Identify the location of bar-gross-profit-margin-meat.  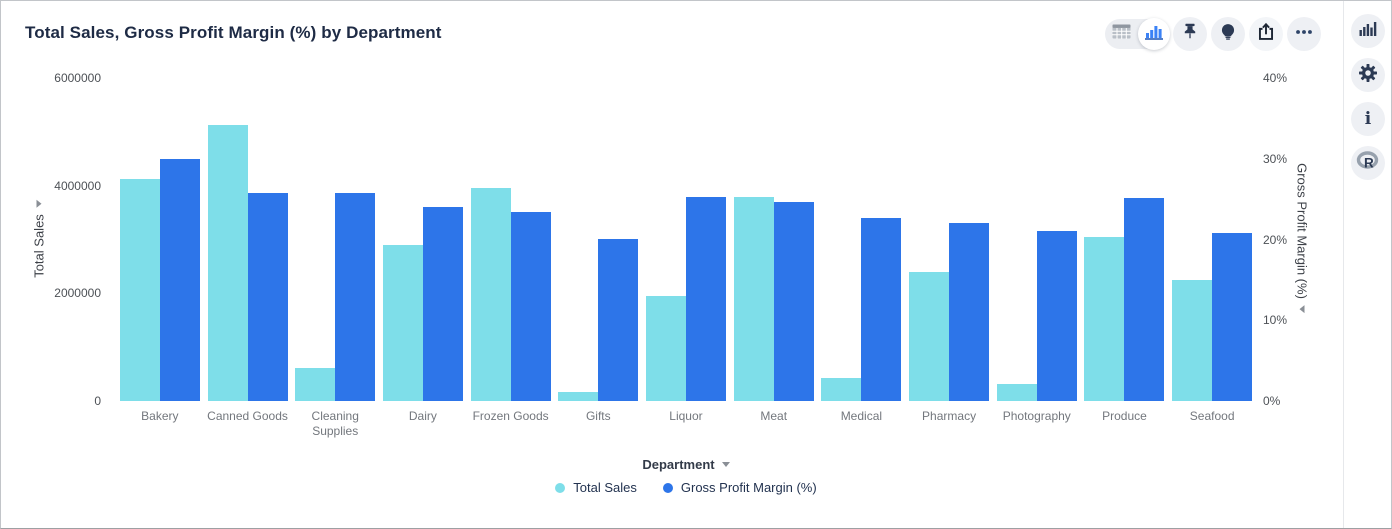
(793, 301).